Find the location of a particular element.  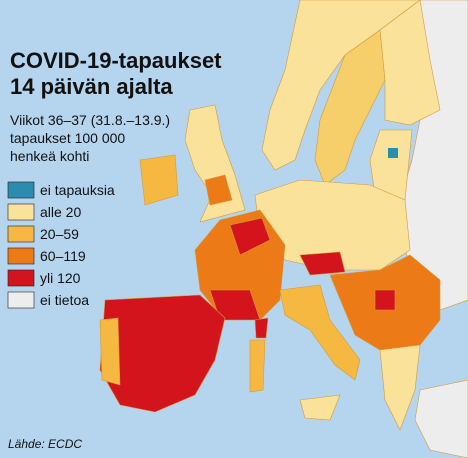

italy is located at coordinates (320, 332).